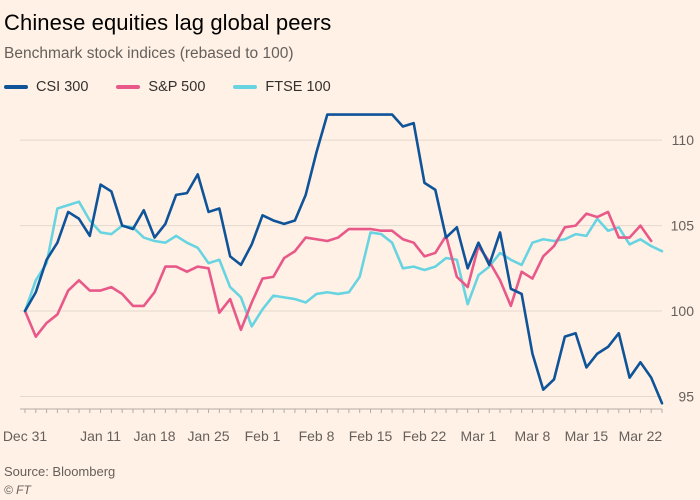  Describe the element at coordinates (587, 436) in the screenshot. I see `x-tick-label: Mar 15` at that location.